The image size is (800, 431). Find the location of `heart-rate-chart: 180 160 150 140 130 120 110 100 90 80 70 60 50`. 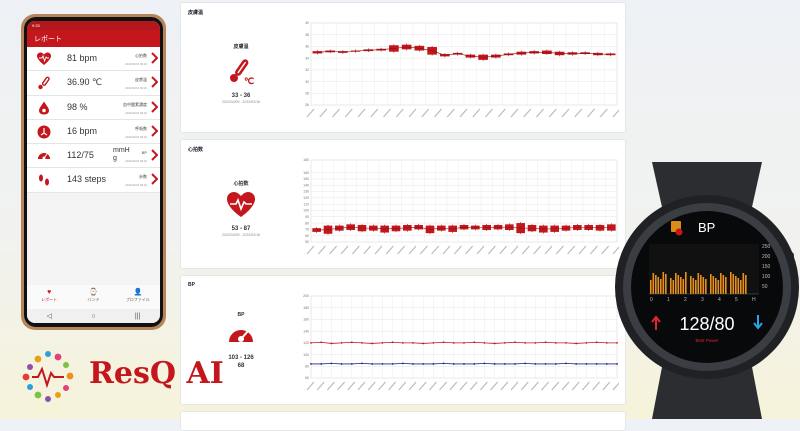

heart-rate-chart: 180 160 150 140 130 120 110 100 90 80 70 60 50 is located at coordinates (461, 206).